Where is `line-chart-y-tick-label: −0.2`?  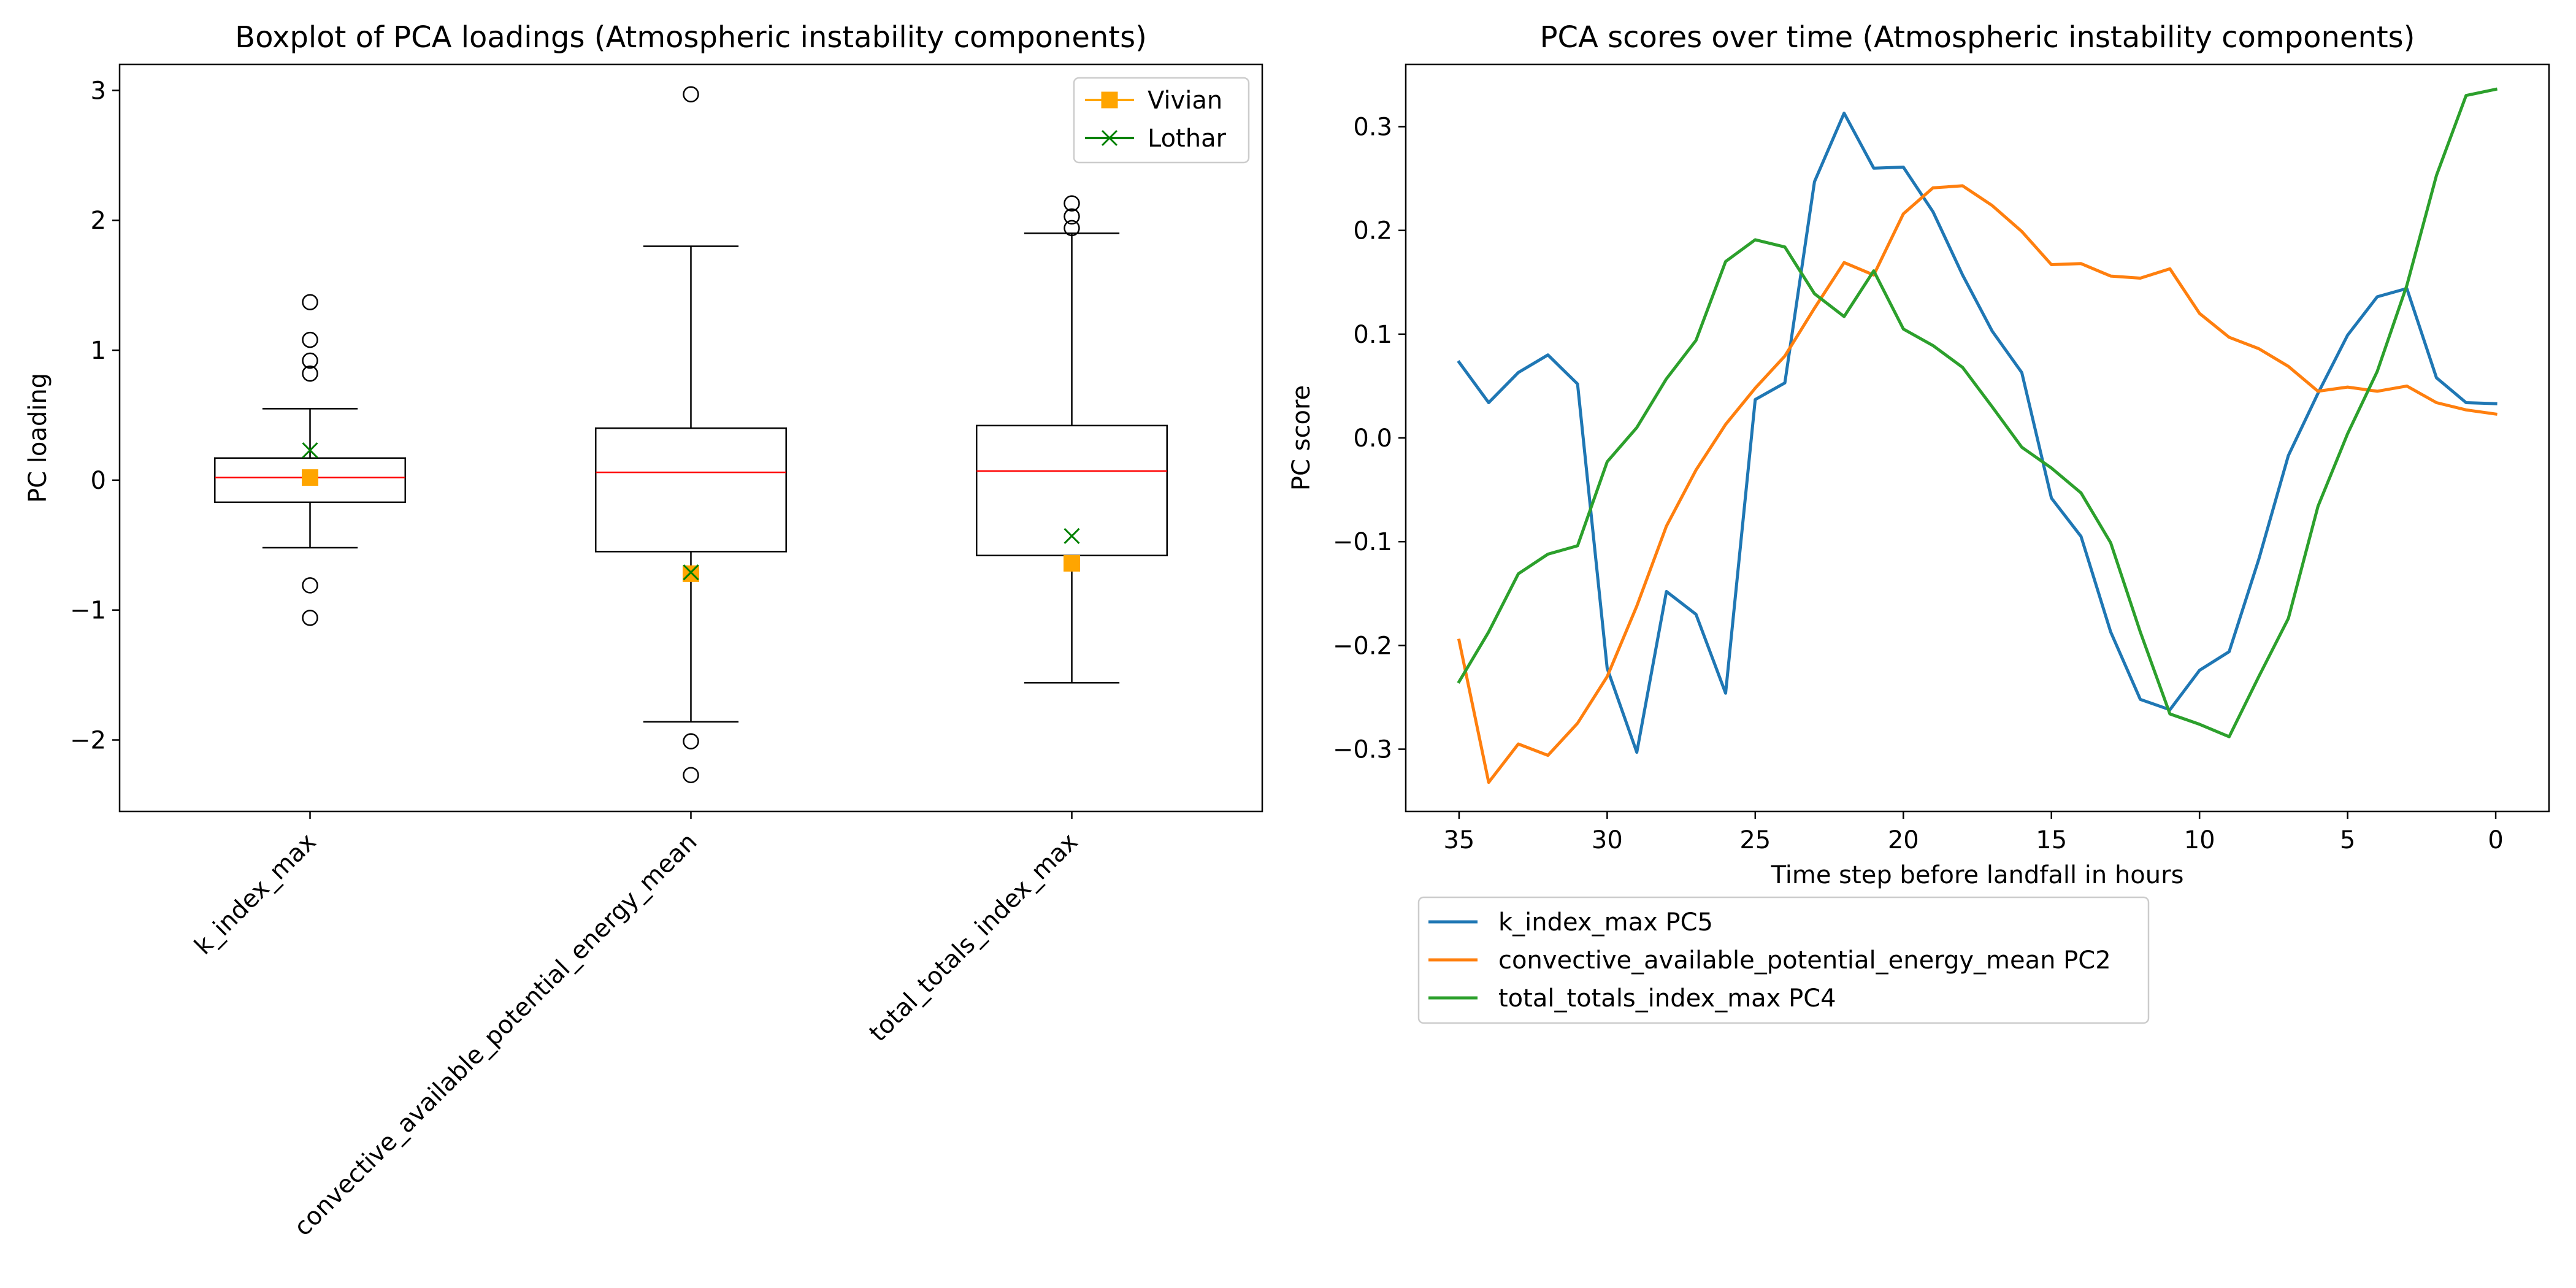
line-chart-y-tick-label: −0.2 is located at coordinates (1362, 646).